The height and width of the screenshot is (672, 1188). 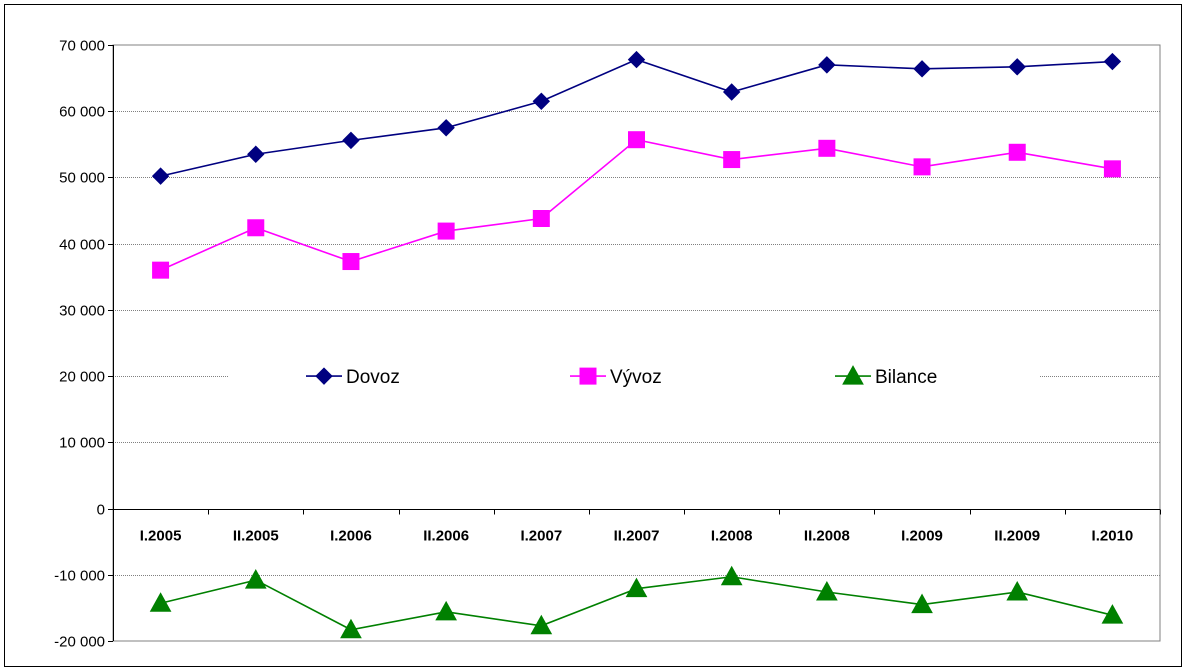 I want to click on series-line, so click(x=636, y=117).